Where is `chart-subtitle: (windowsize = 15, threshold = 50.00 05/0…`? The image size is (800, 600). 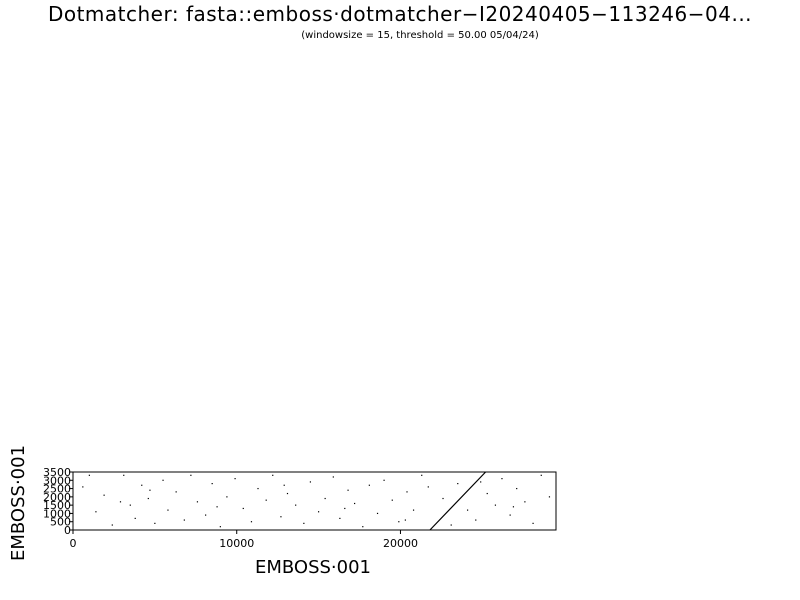
chart-subtitle: (windowsize = 15, threshold = 50.00 05/0… is located at coordinates (420, 35).